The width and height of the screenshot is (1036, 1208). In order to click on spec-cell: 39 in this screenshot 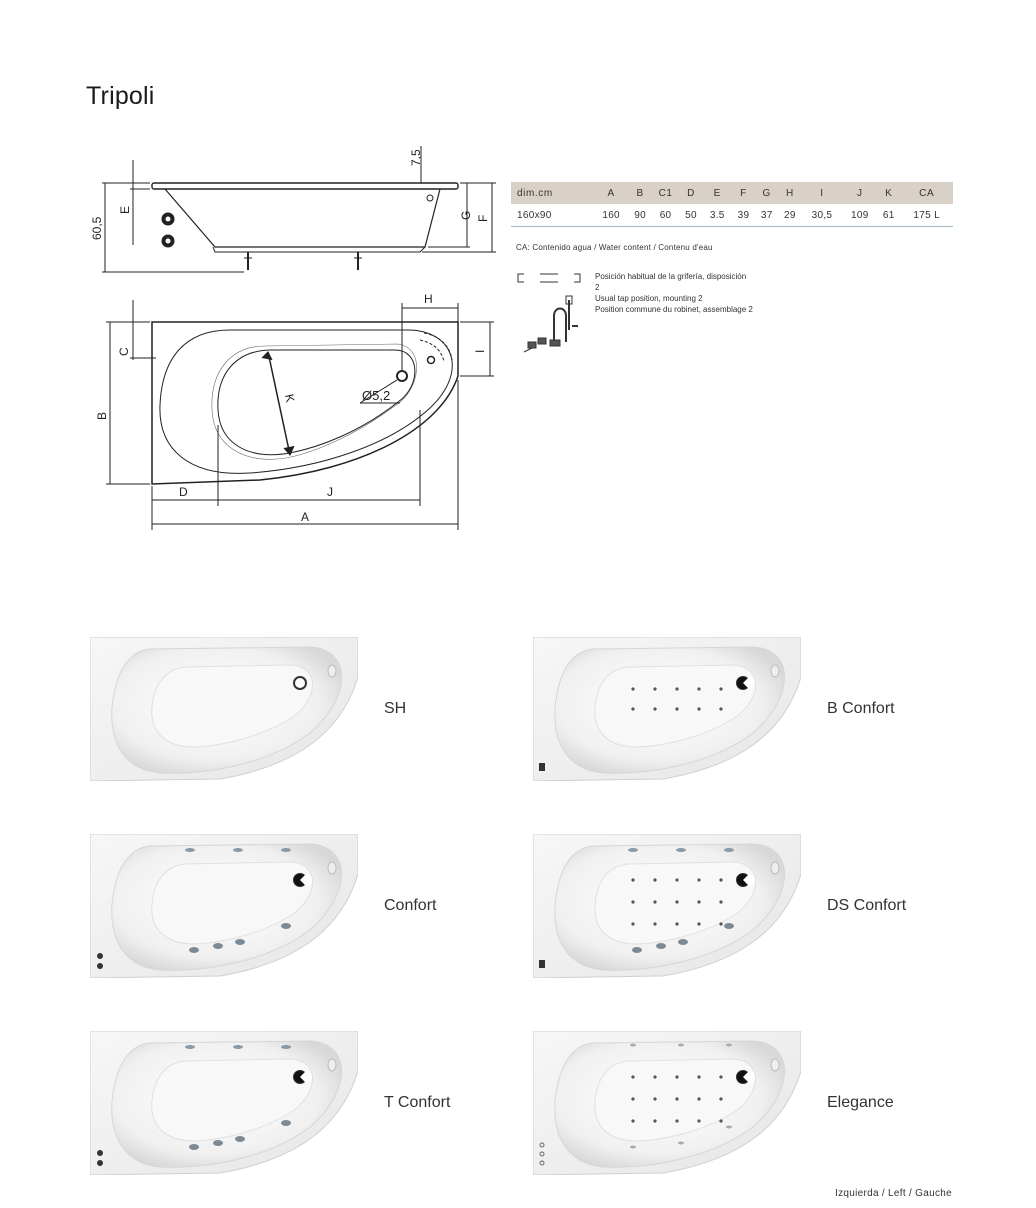, I will do `click(743, 215)`.